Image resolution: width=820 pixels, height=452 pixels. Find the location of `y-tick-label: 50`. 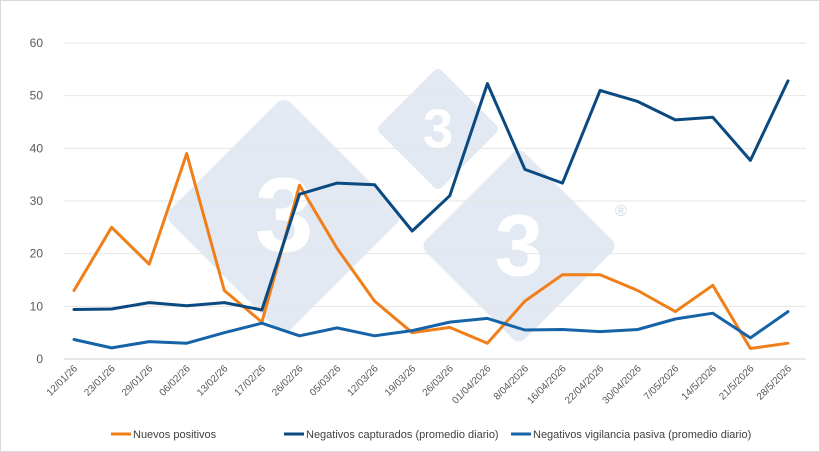

y-tick-label: 50 is located at coordinates (37, 96).